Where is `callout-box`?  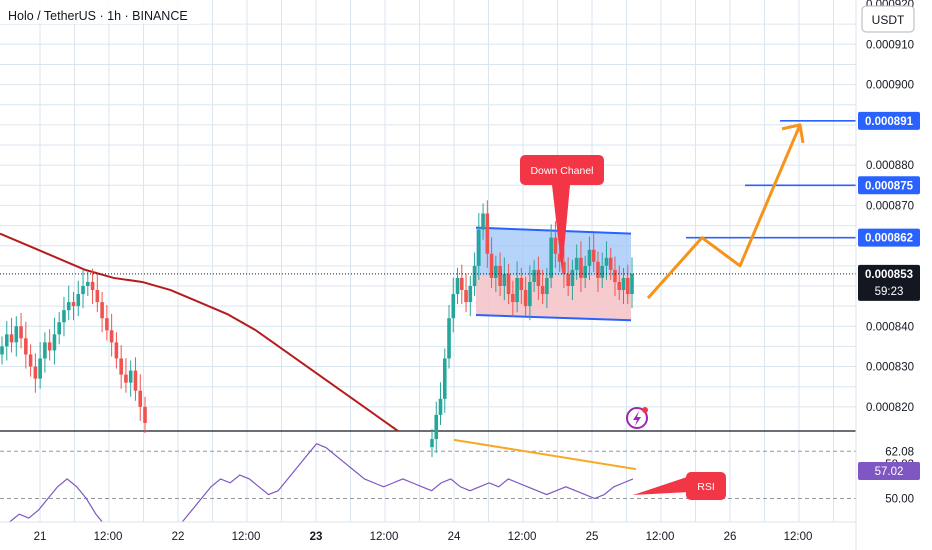 callout-box is located at coordinates (562, 170).